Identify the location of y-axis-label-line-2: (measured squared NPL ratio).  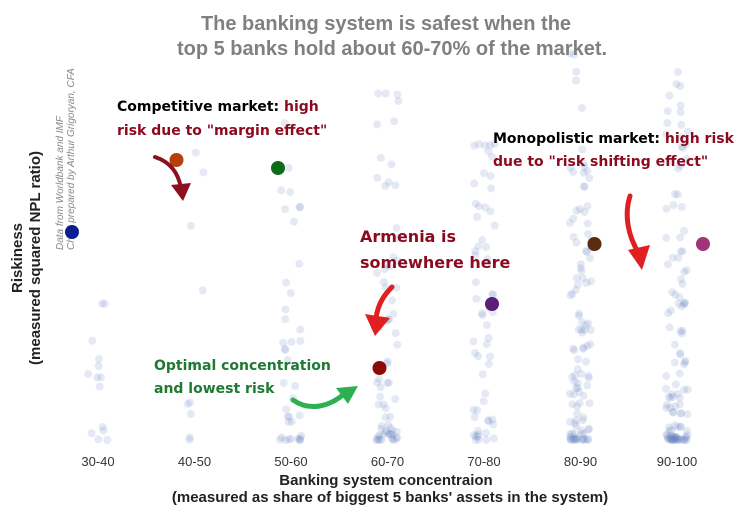
(35, 258).